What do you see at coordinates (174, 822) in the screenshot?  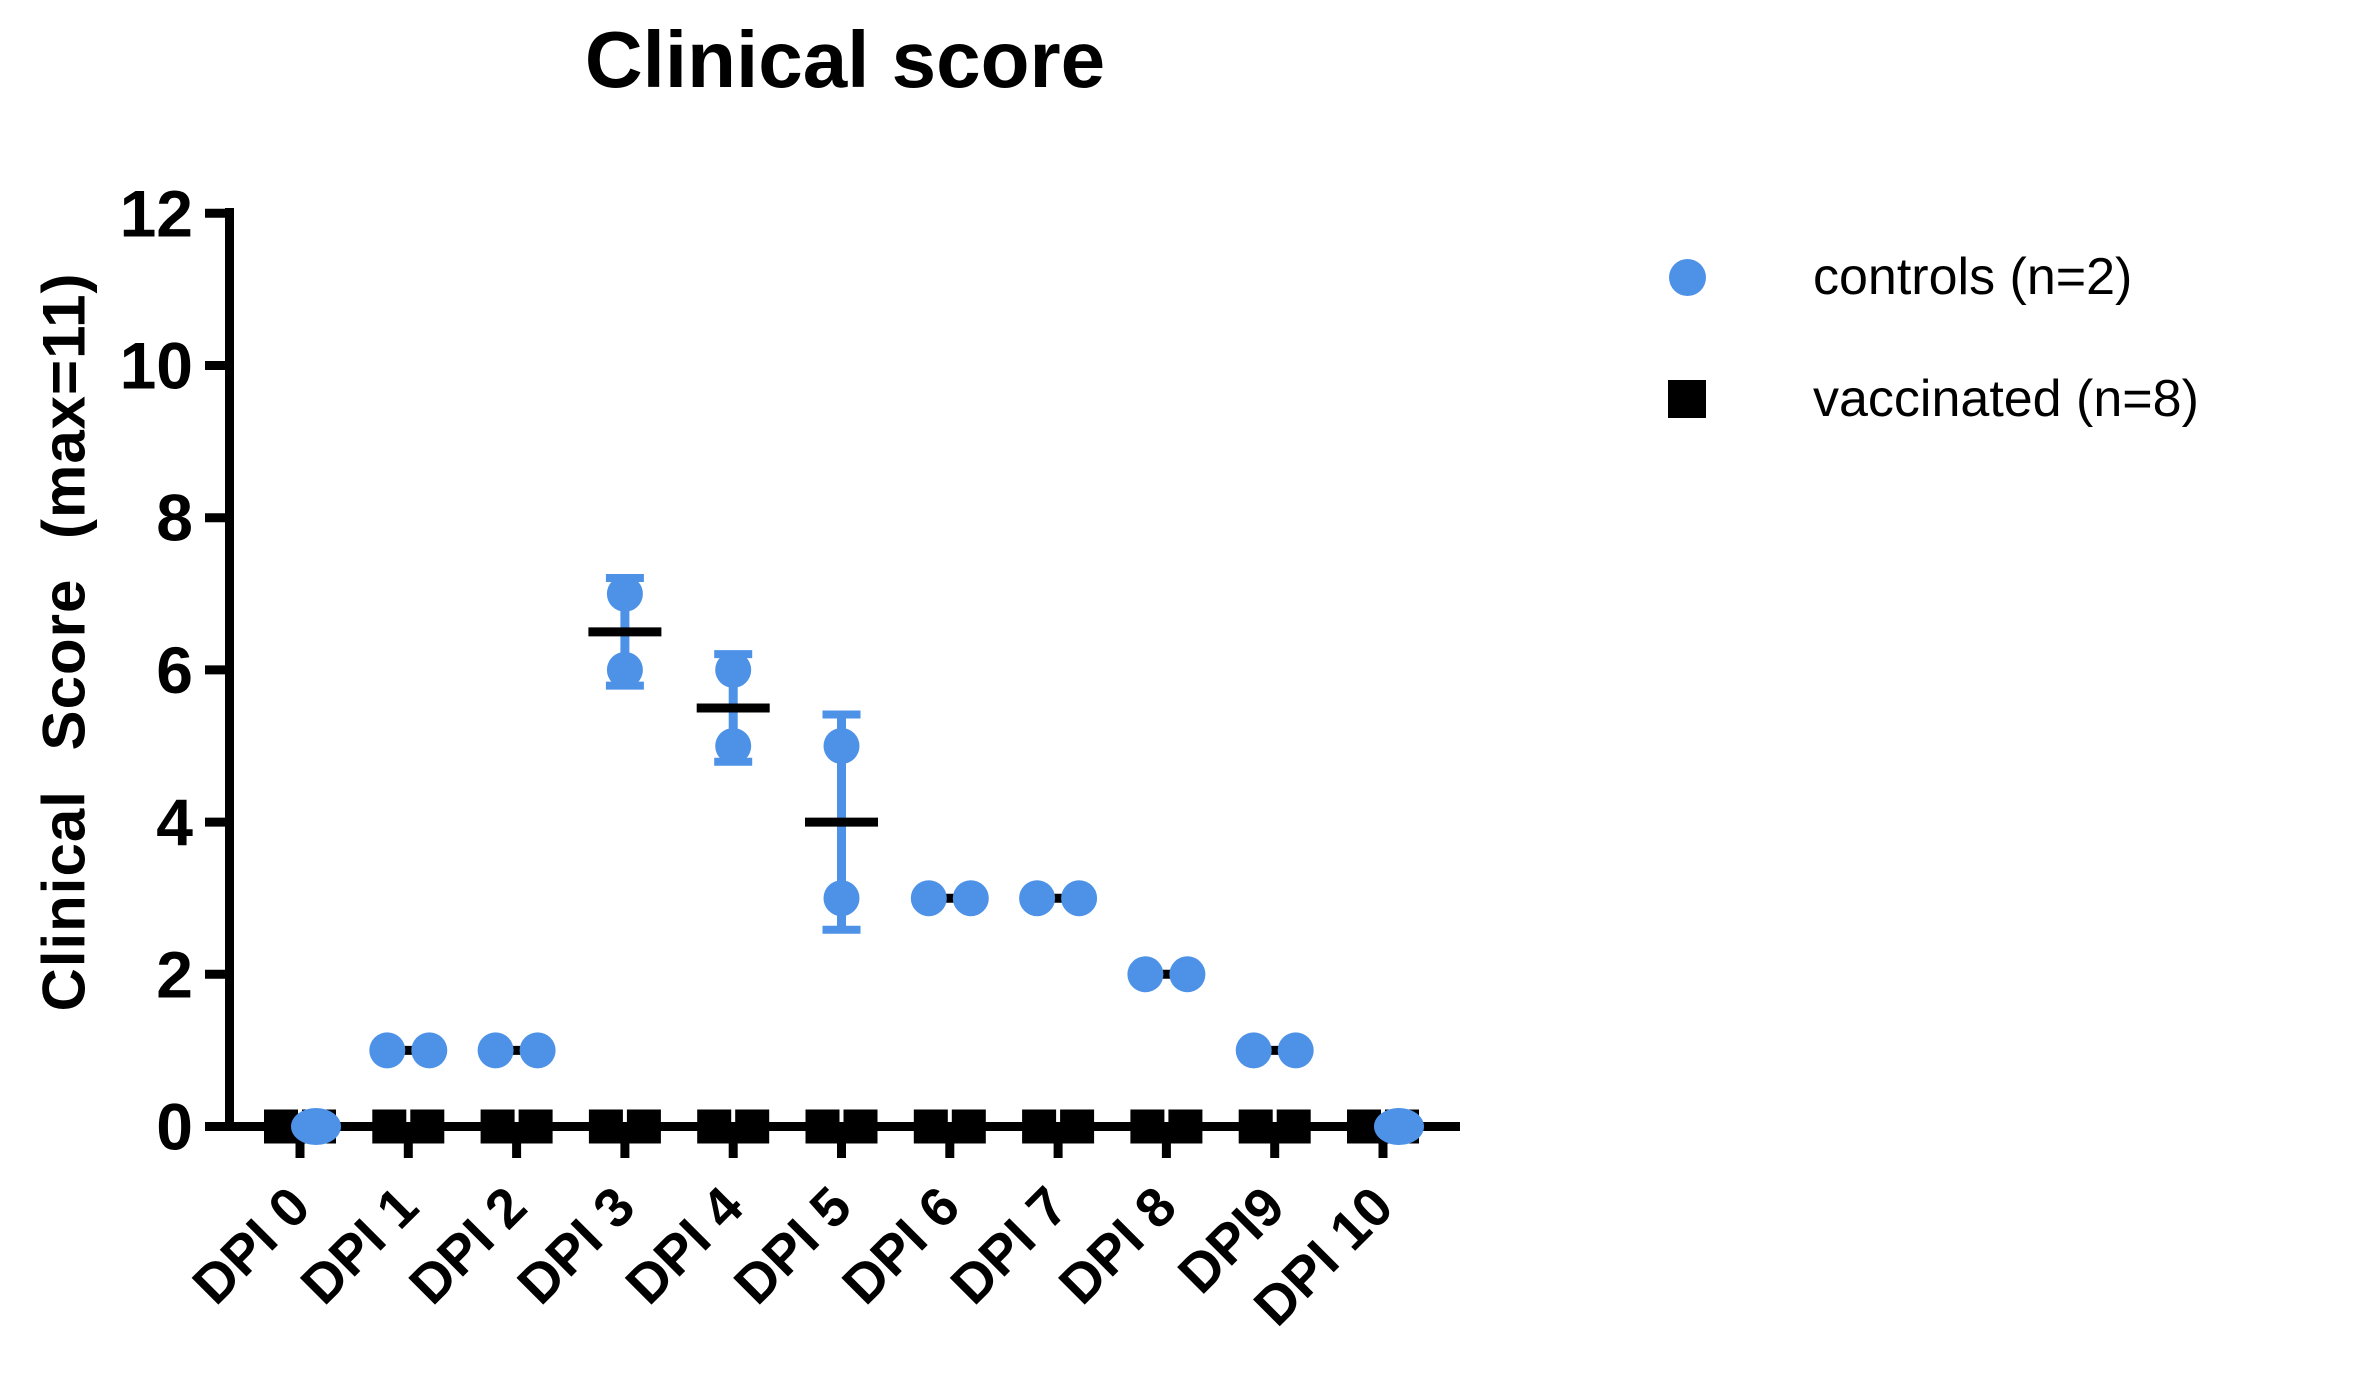 I see `svg-text: 4` at bounding box center [174, 822].